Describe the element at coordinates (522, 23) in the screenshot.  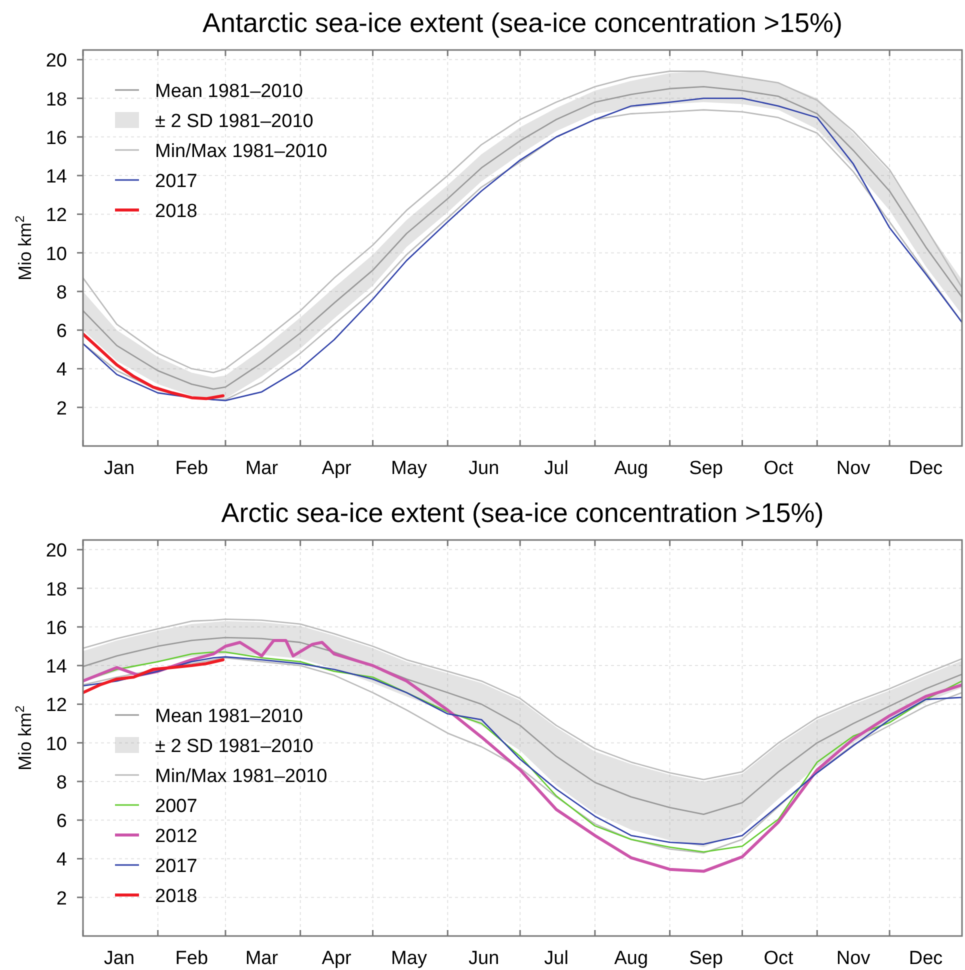
I see `chart-title: Antarctic sea-ice extent (sea-ice concentration >15%)` at that location.